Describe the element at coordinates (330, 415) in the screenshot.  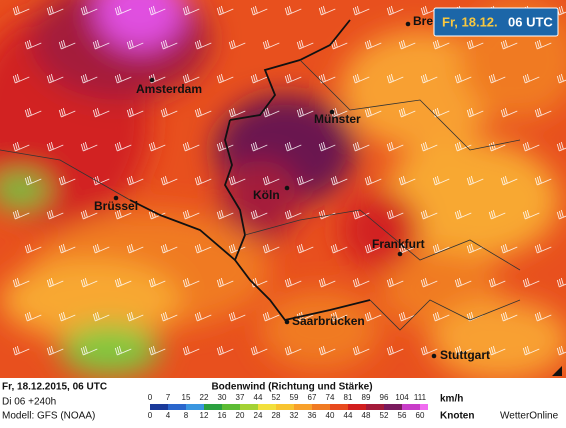
I see `knots-label: 40` at that location.